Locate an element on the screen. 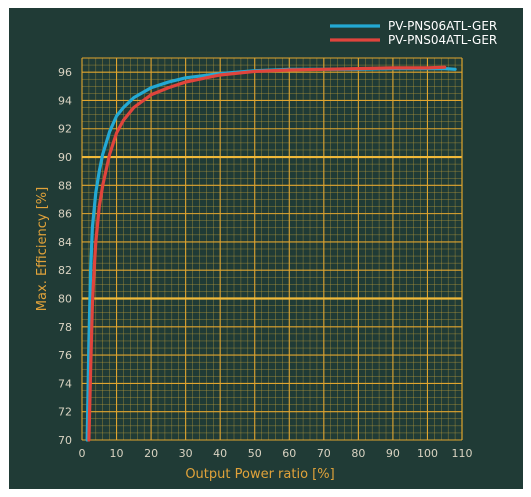 The height and width of the screenshot is (497, 531). y-tick-label: 90 is located at coordinates (65, 157).